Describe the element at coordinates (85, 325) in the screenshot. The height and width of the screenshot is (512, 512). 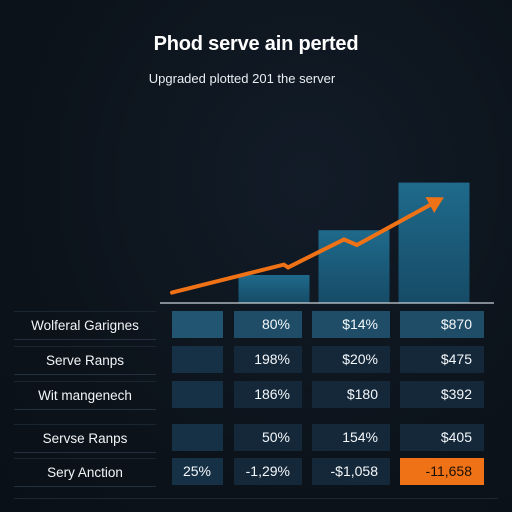
I see `table-row-label: Wolferal Garignes` at that location.